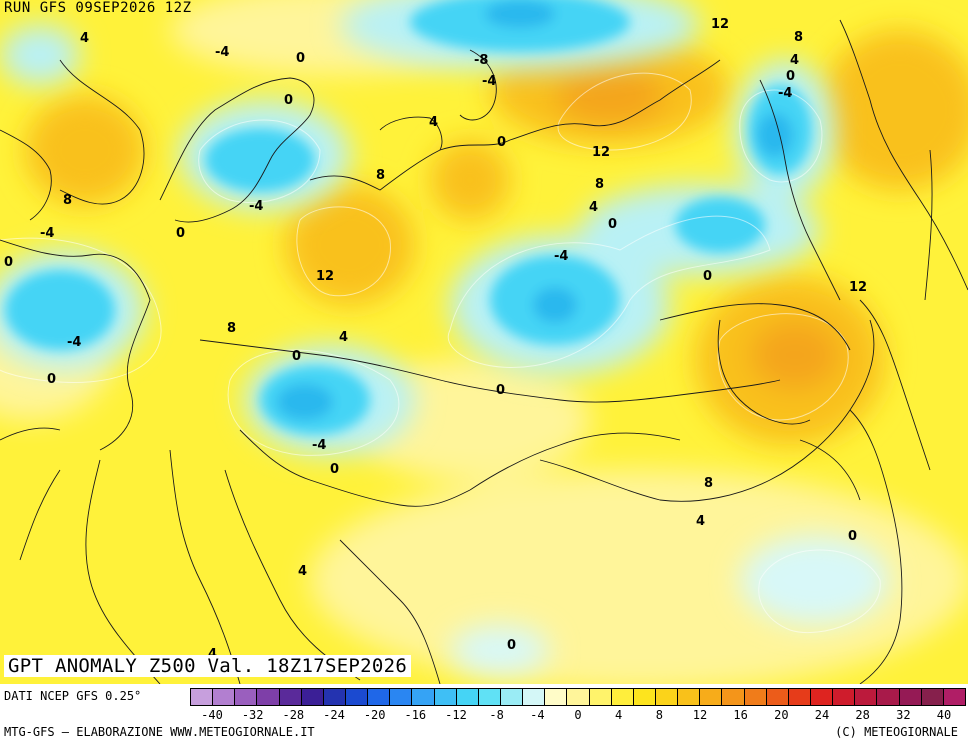 The width and height of the screenshot is (968, 745). I want to click on legend-tick-label: 4, so click(619, 715).